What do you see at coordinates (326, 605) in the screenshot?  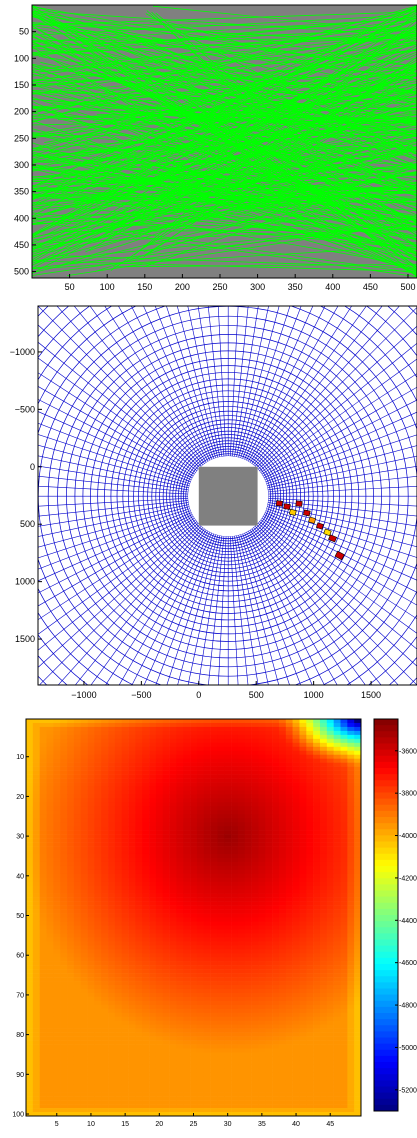 I see `mesh-spoke` at bounding box center [326, 605].